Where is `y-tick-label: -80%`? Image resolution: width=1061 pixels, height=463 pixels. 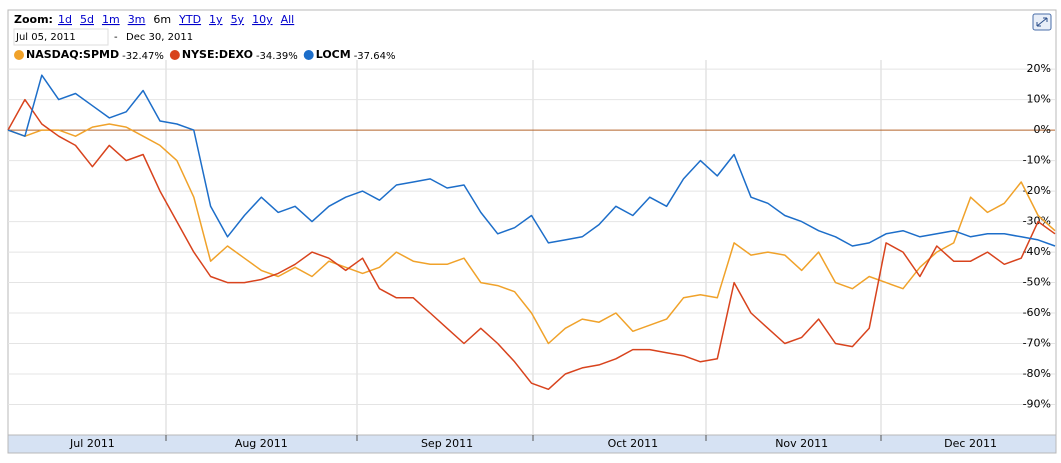
y-tick-label: -80% is located at coordinates (1037, 373).